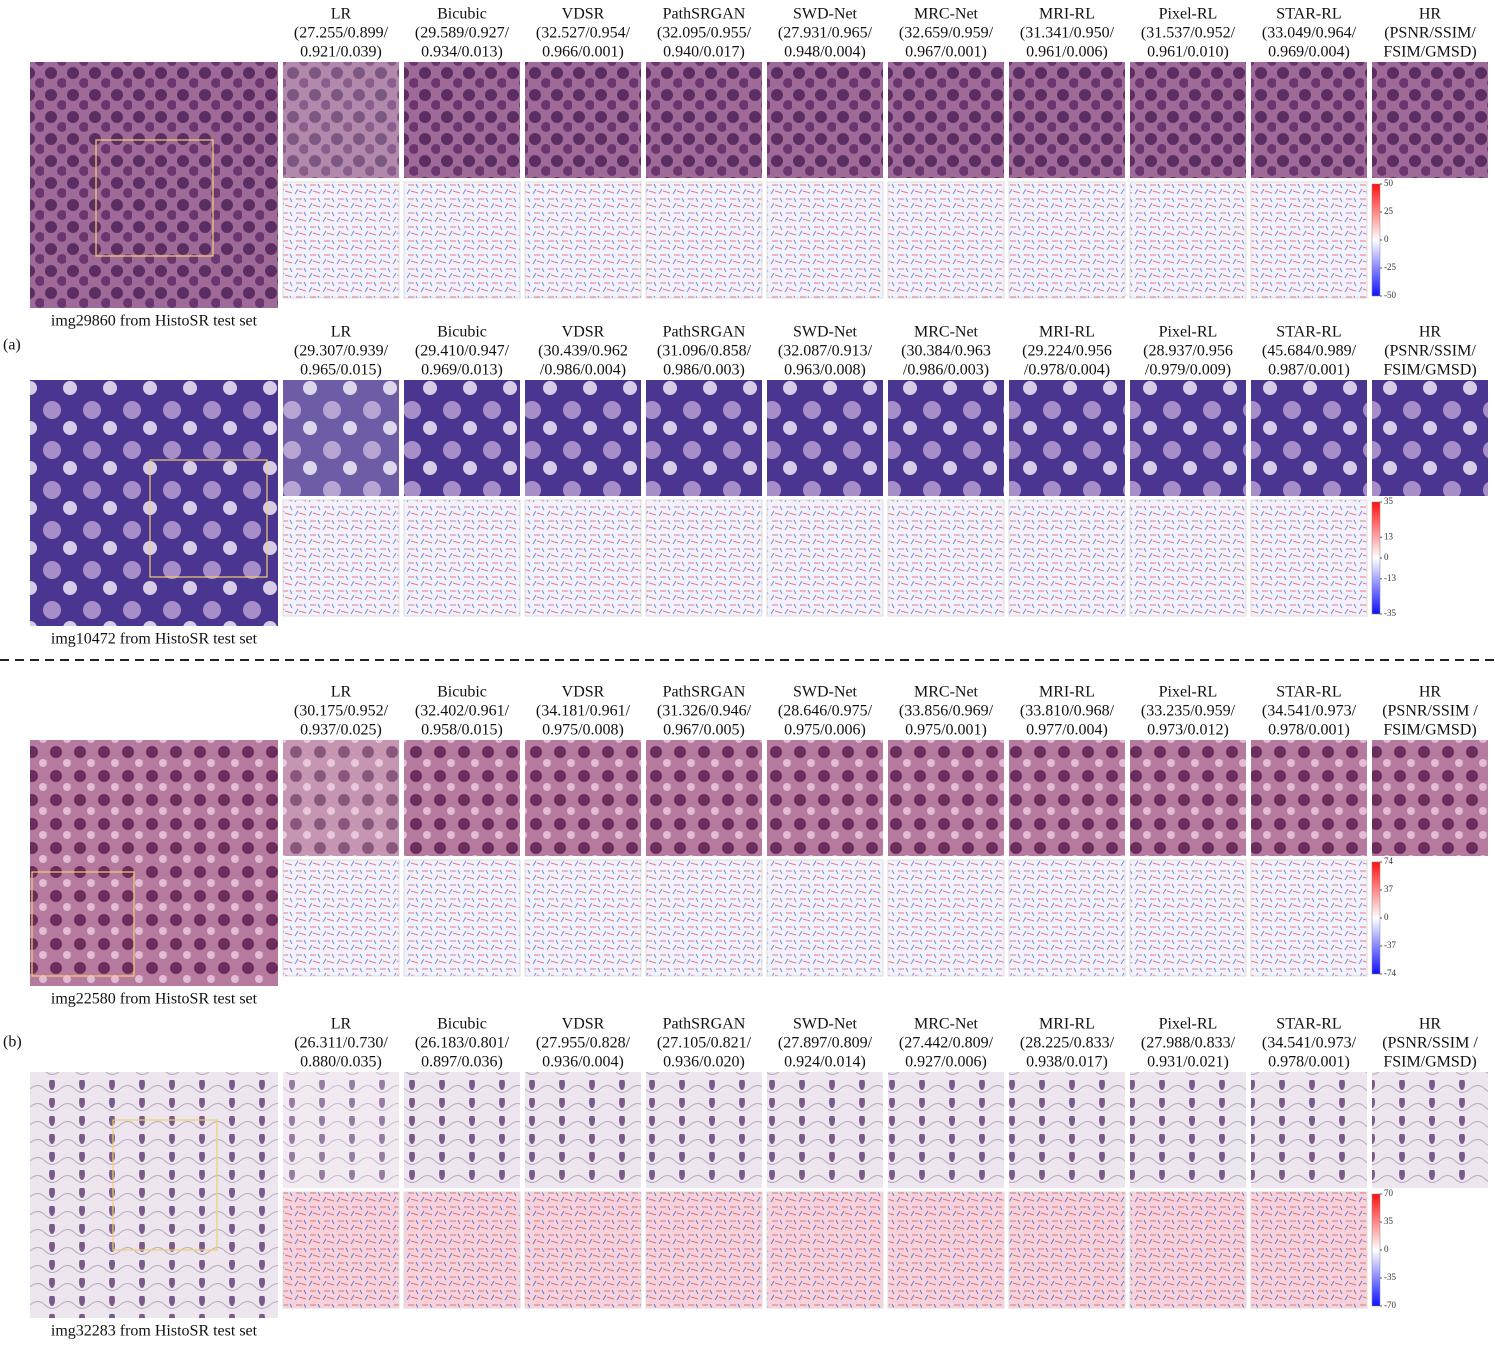 This screenshot has width=1495, height=1349. What do you see at coordinates (825, 730) in the screenshot?
I see `metrics: 0.975/0.006)` at bounding box center [825, 730].